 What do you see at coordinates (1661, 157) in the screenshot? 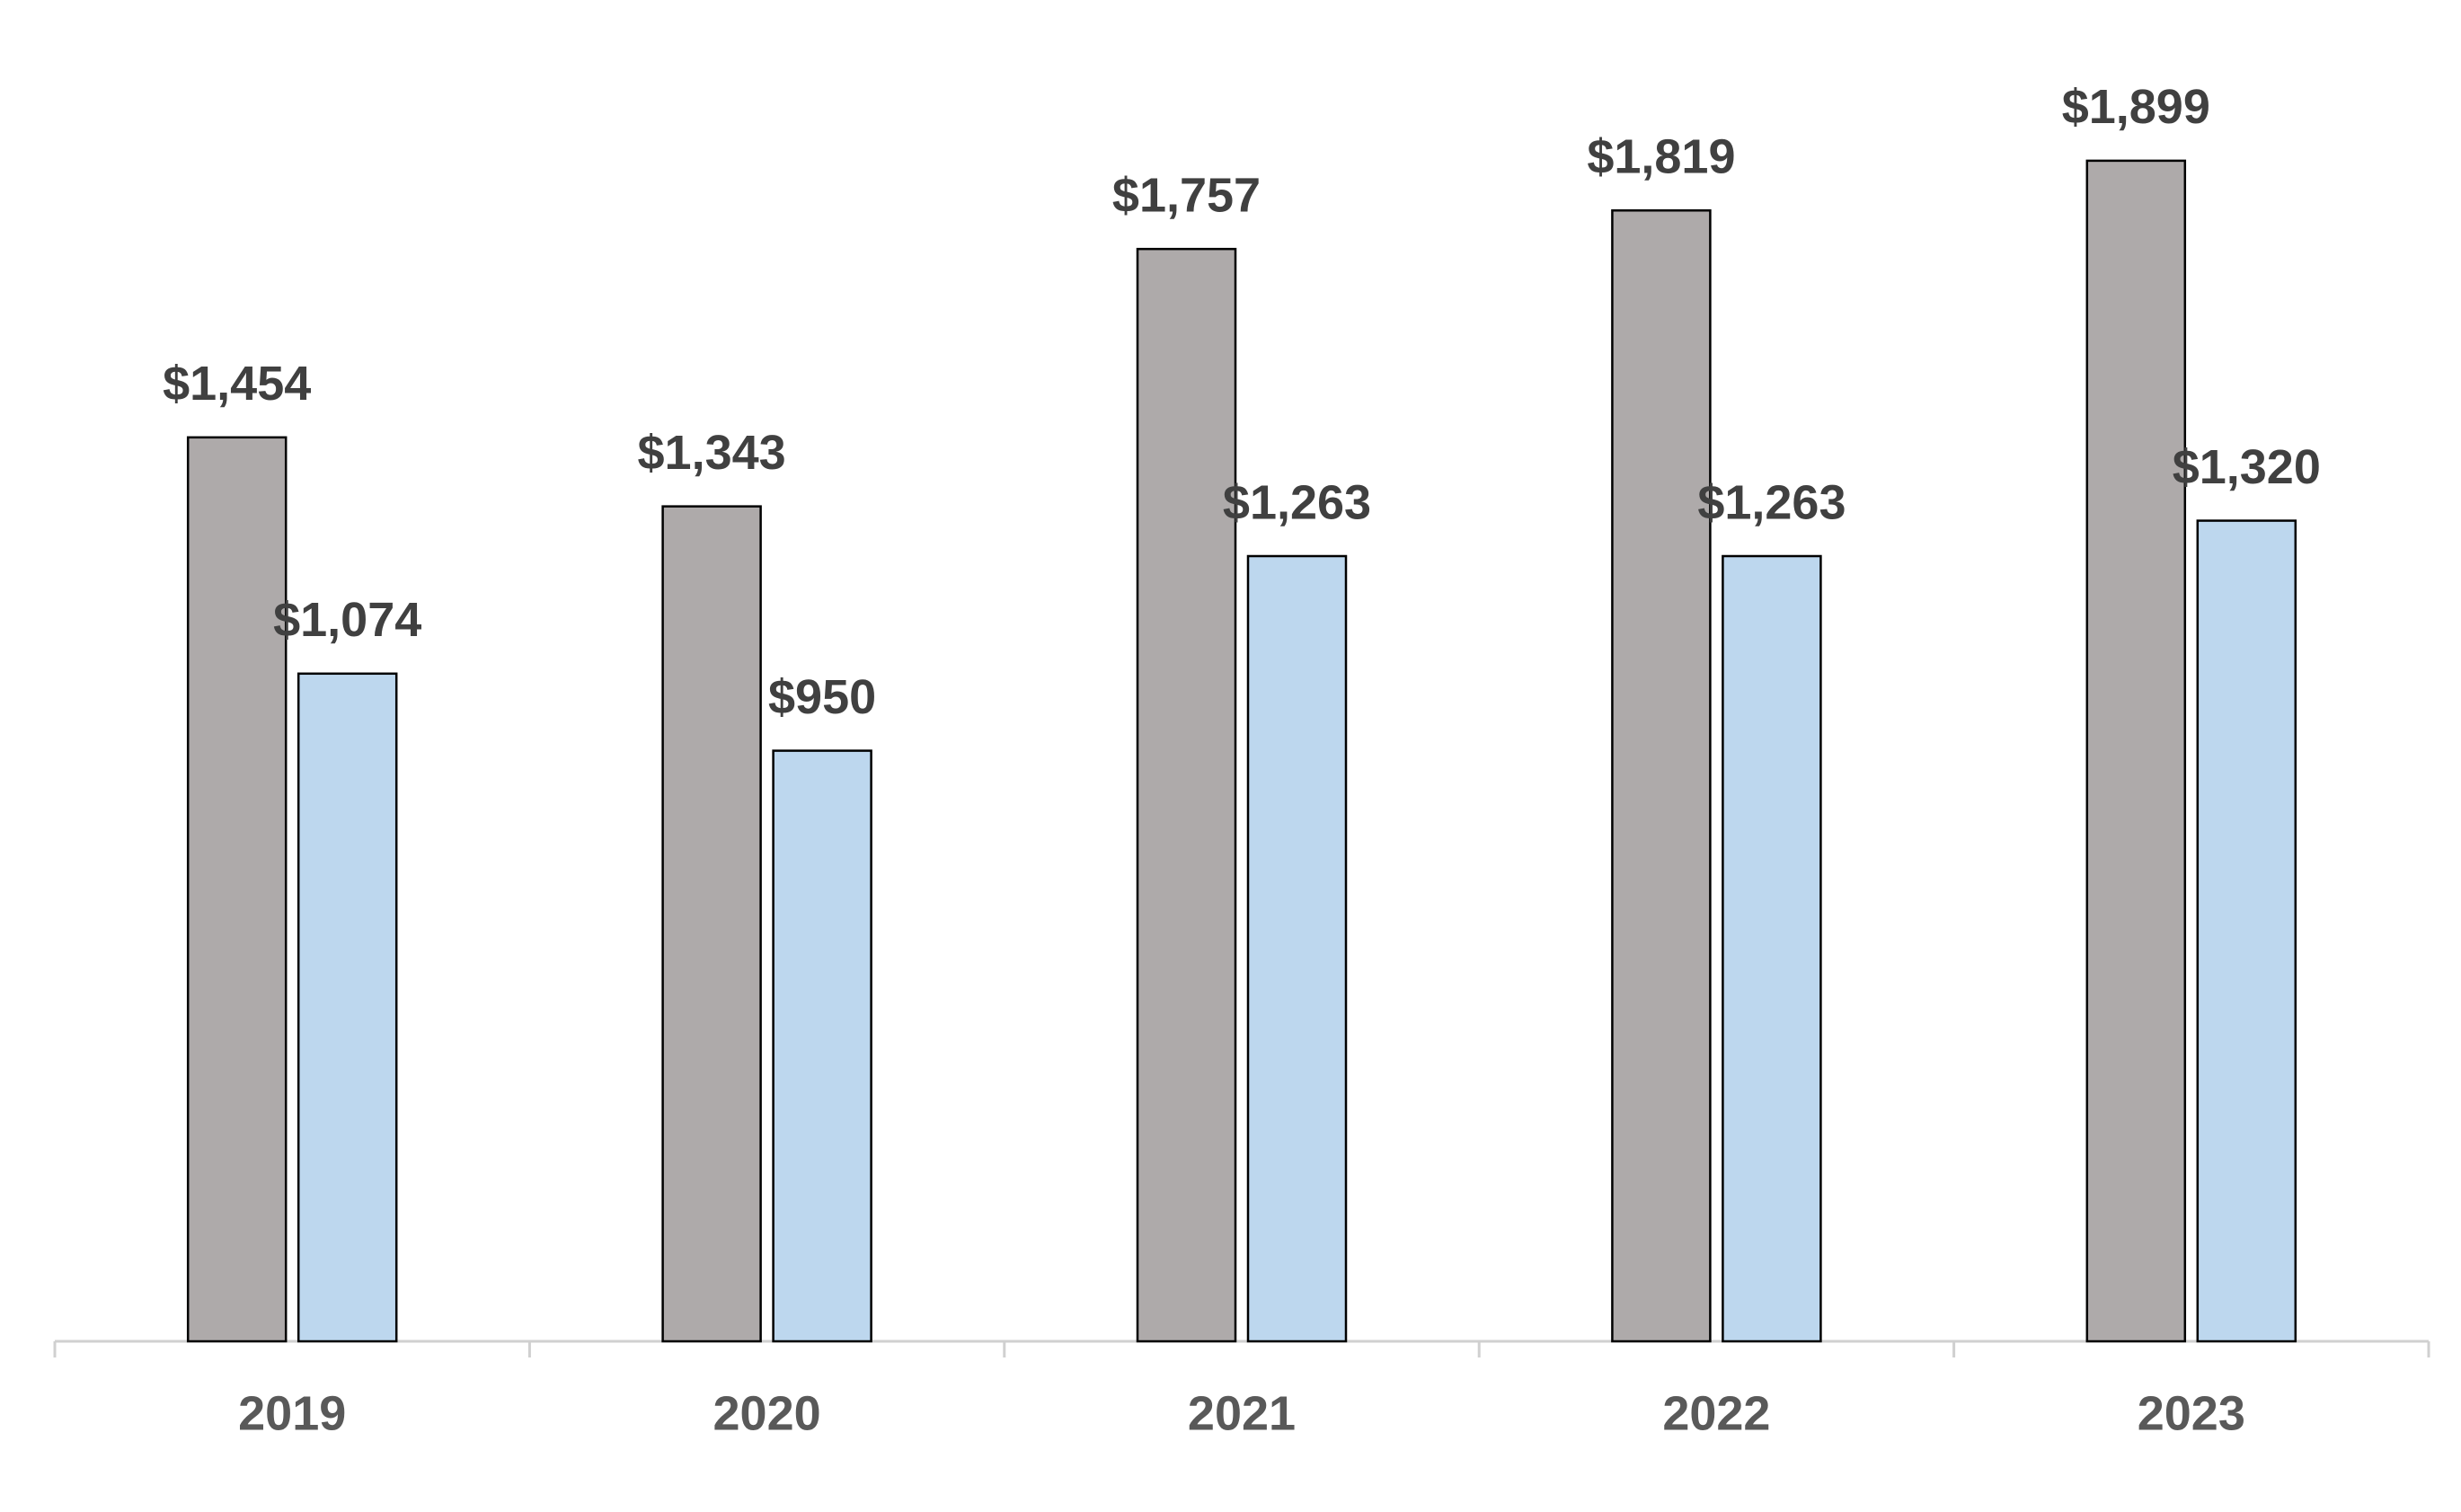
I see `data-label: $1,819` at bounding box center [1661, 157].